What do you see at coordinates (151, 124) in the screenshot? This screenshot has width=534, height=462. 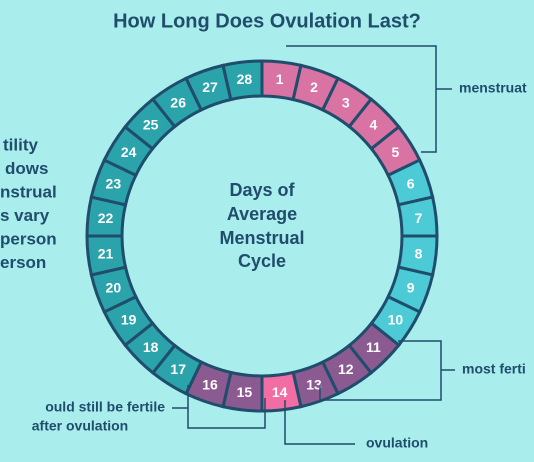 I see `day-label: 25` at bounding box center [151, 124].